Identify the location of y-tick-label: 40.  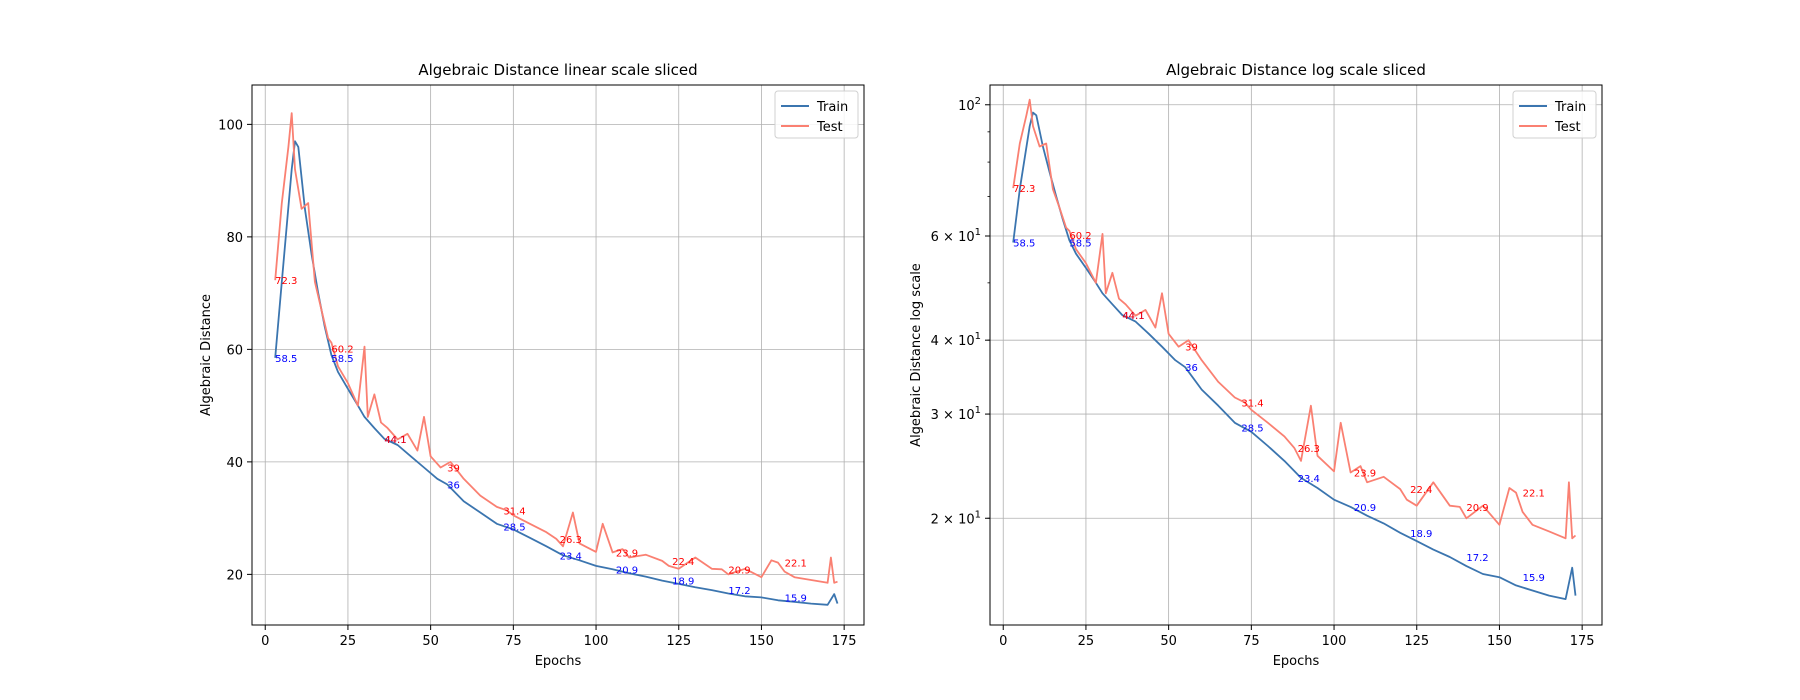
(234, 463).